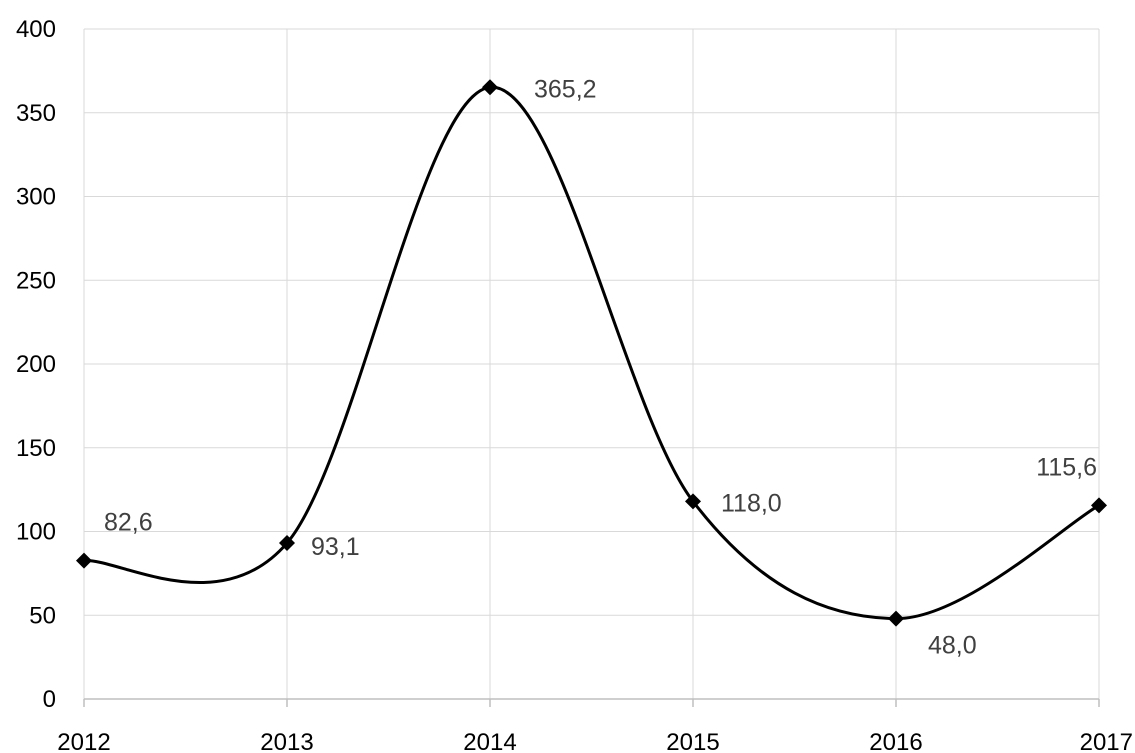  Describe the element at coordinates (286, 741) in the screenshot. I see `x-tick-label: 2013` at that location.